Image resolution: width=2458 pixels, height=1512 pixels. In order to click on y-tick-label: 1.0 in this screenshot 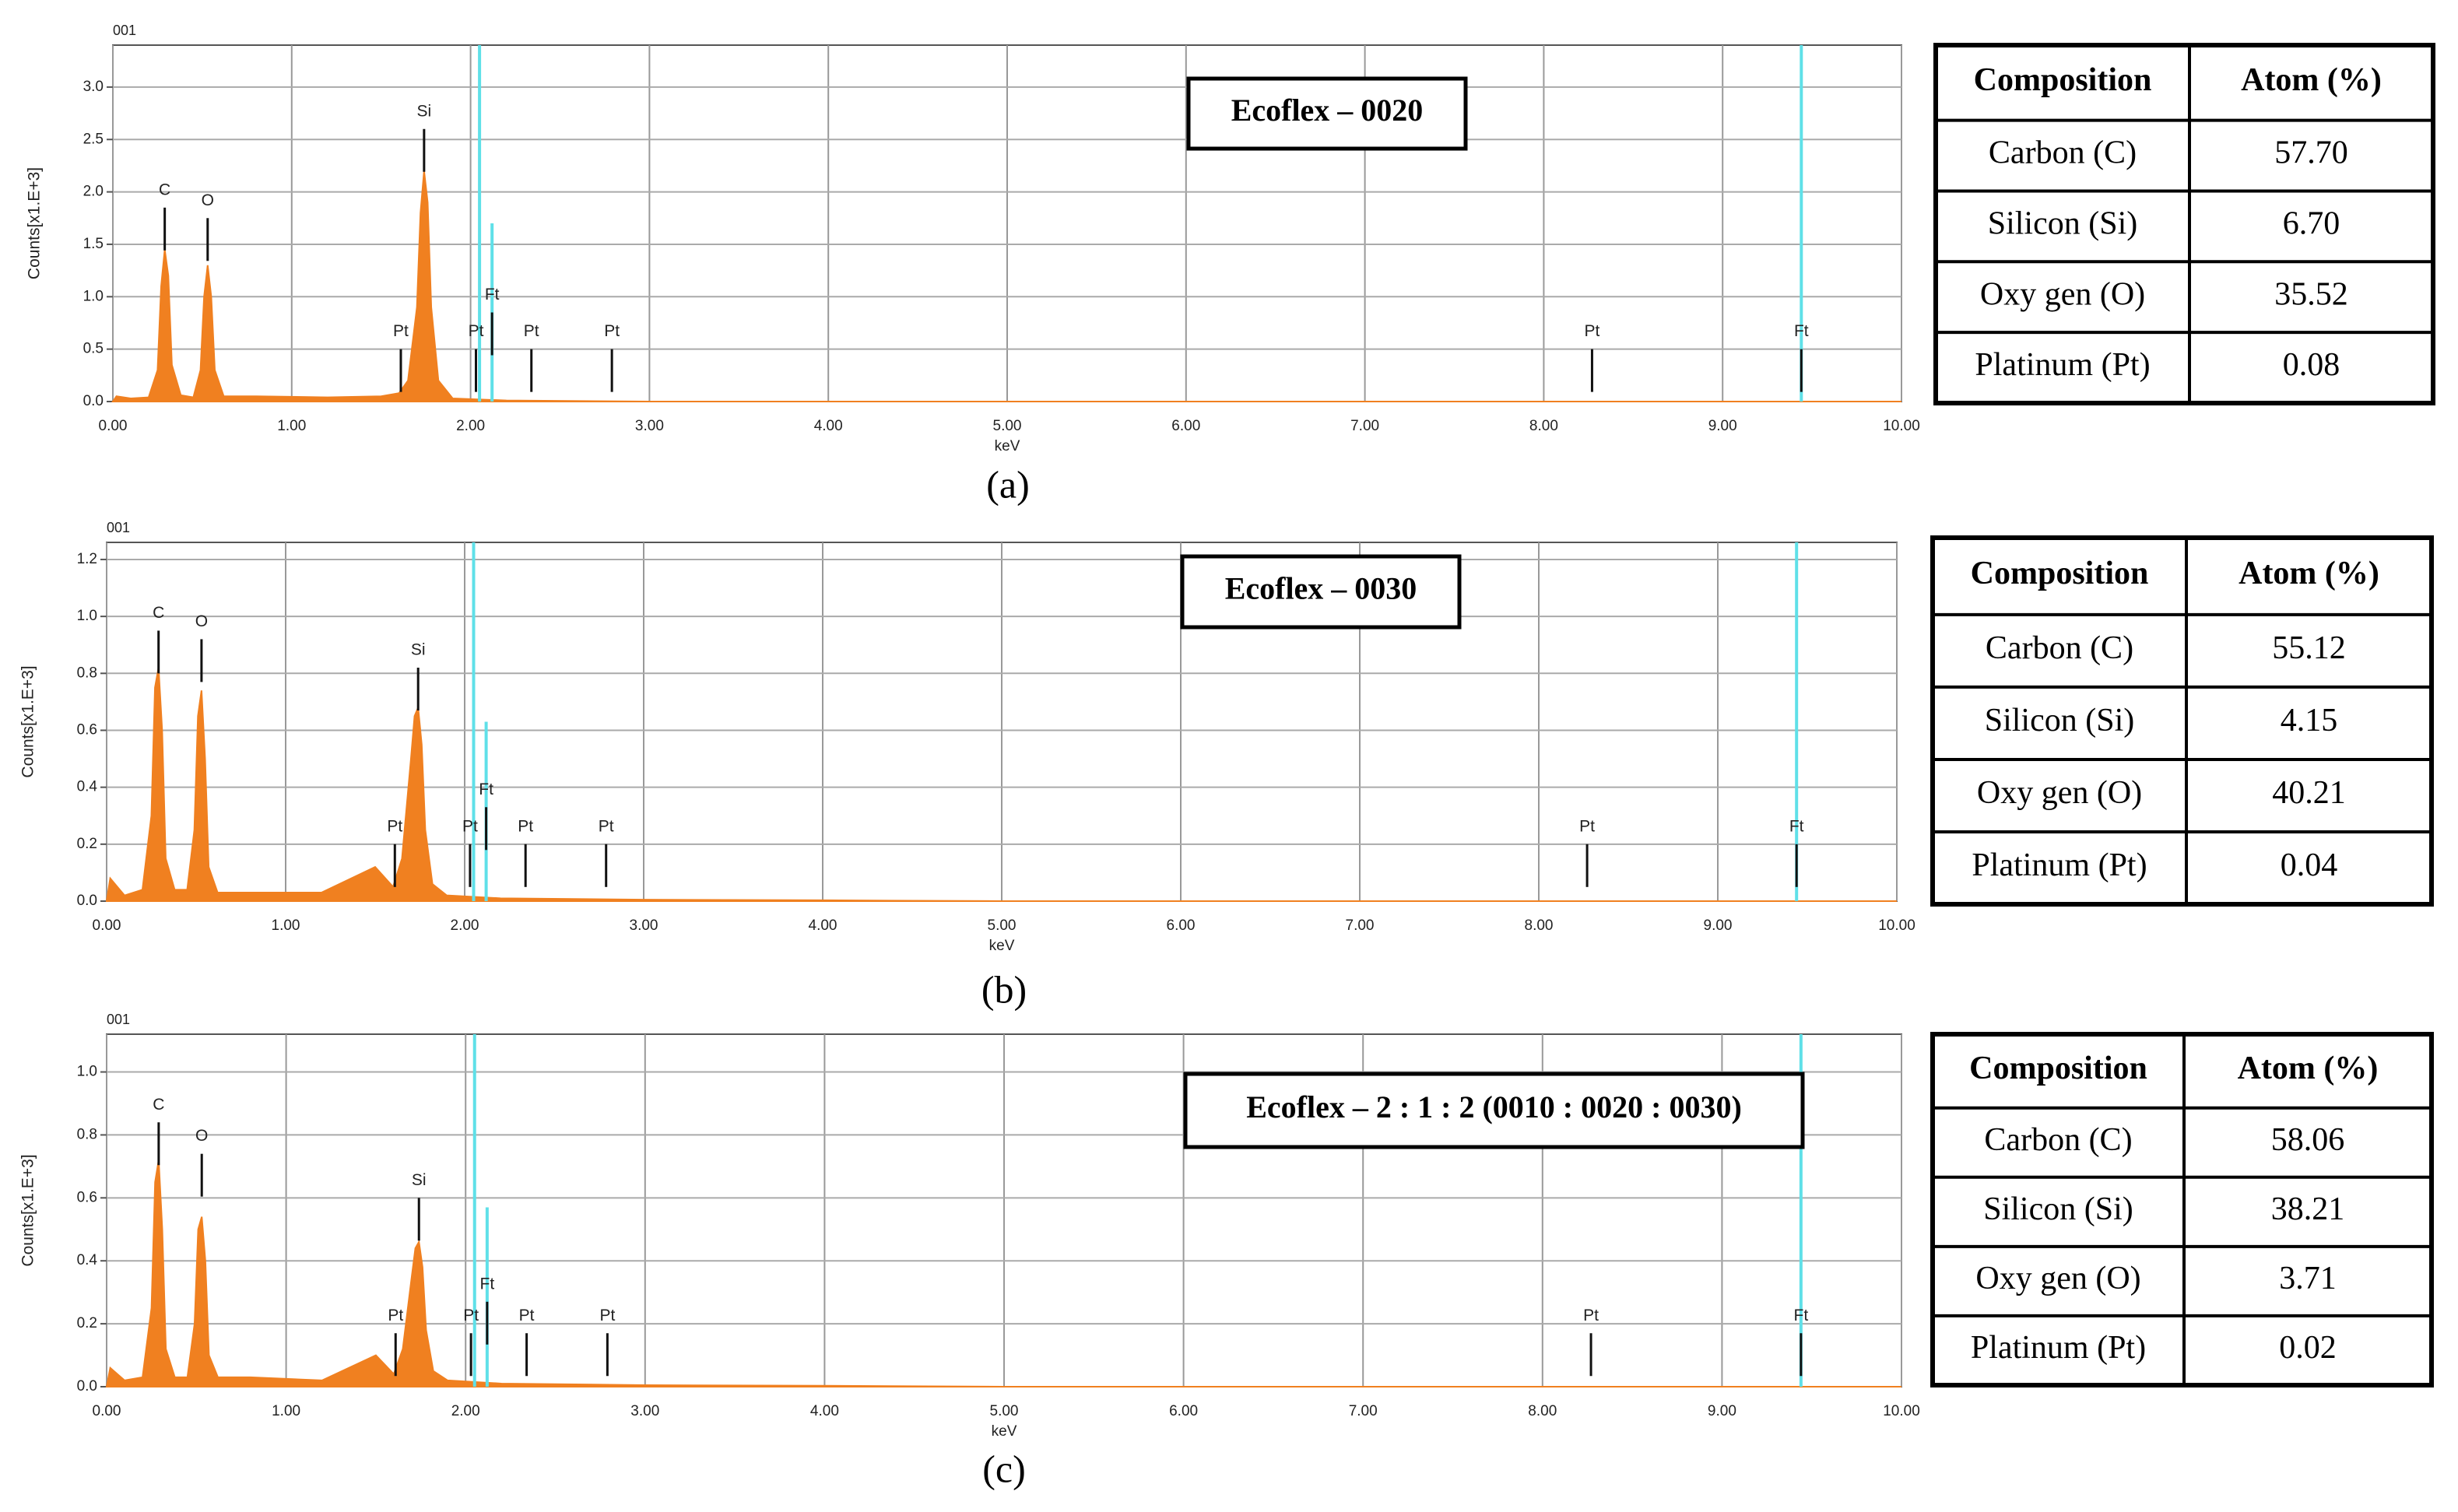, I will do `click(87, 1072)`.